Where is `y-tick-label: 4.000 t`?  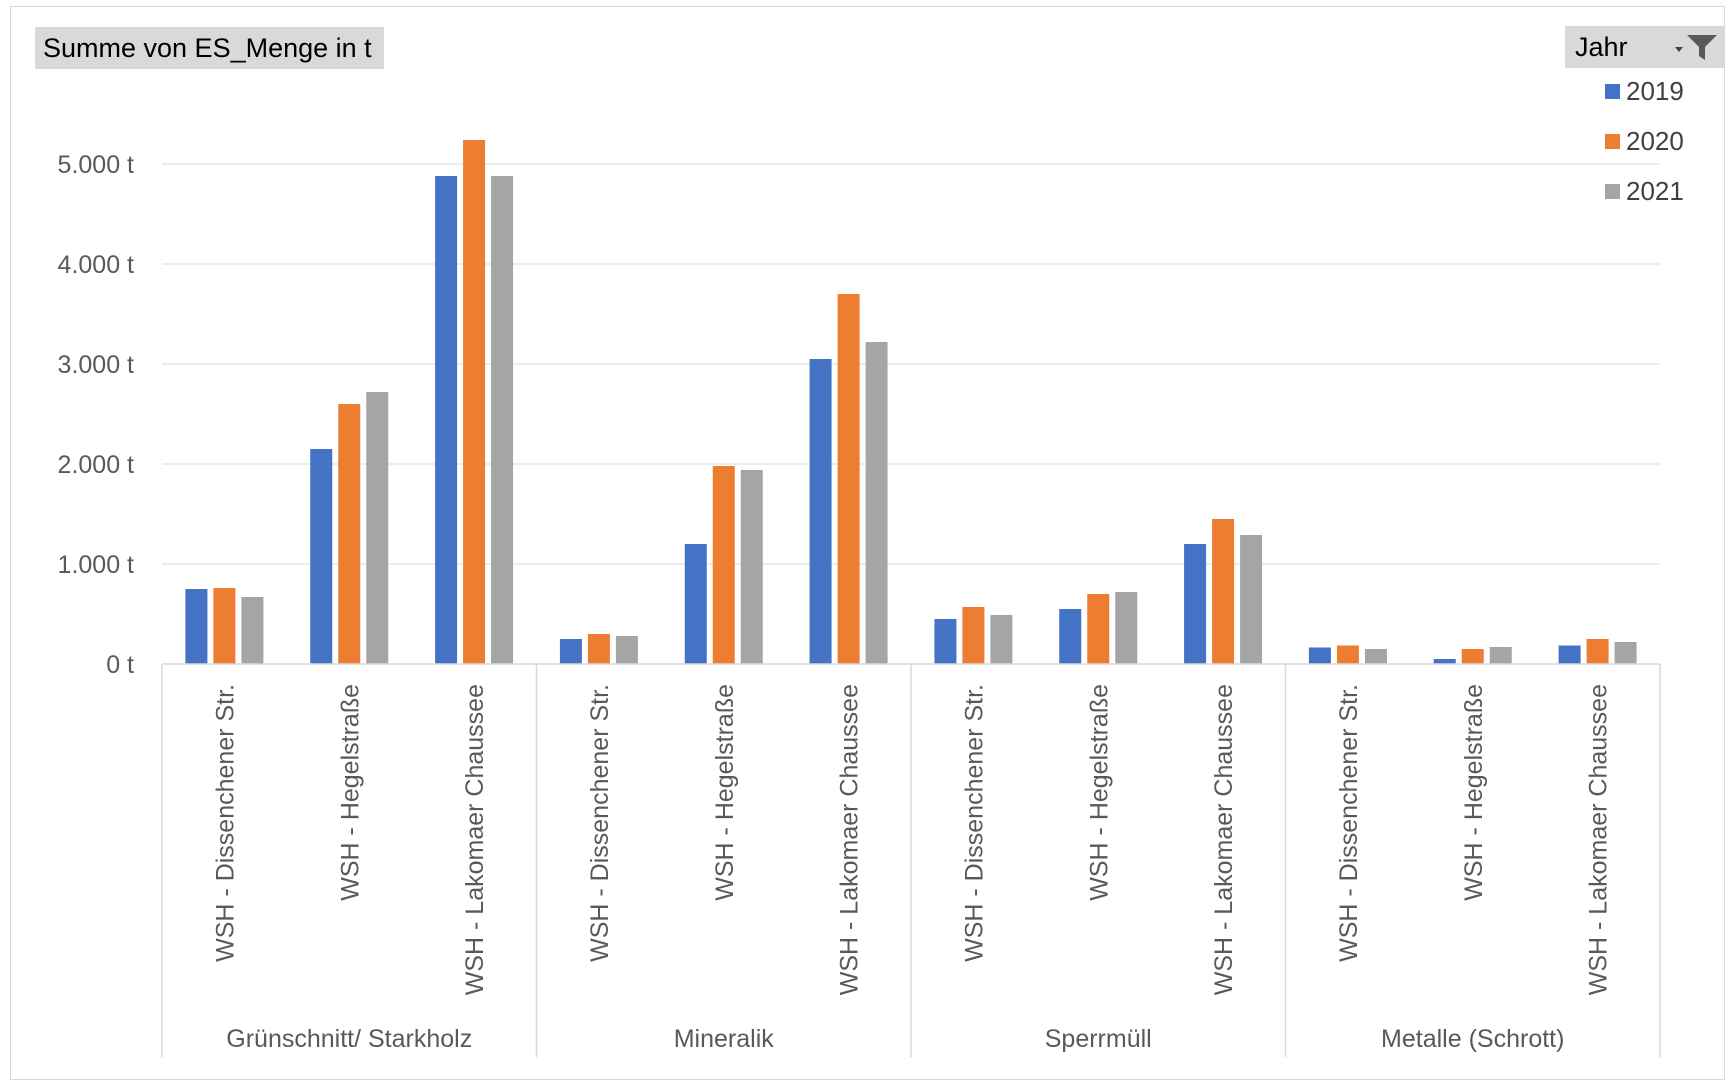
y-tick-label: 4.000 t is located at coordinates (96, 265).